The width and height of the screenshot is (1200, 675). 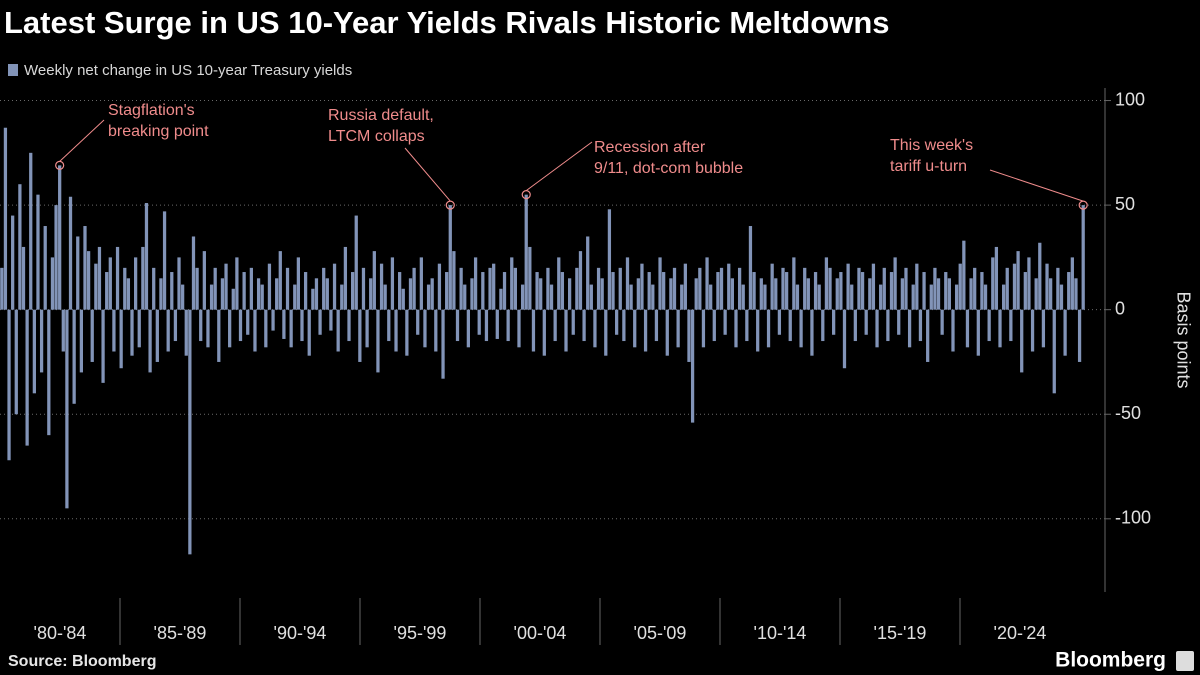 I want to click on annotation: tariff u-turn, so click(x=928, y=166).